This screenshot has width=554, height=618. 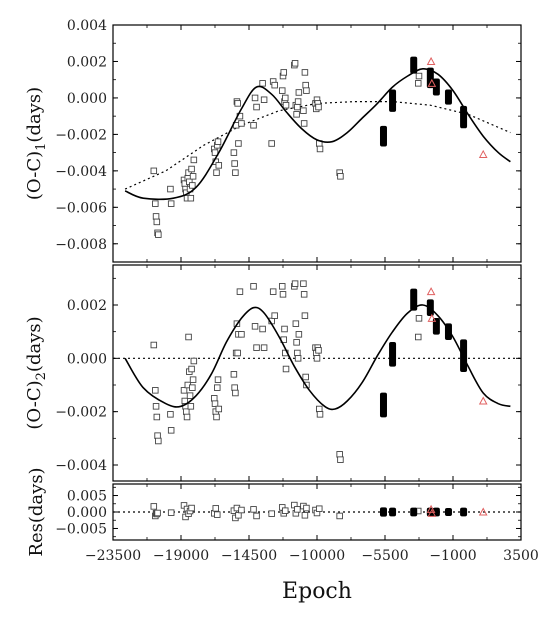 I want to click on y-axis-title: (O-C)2(days), so click(x=36, y=372).